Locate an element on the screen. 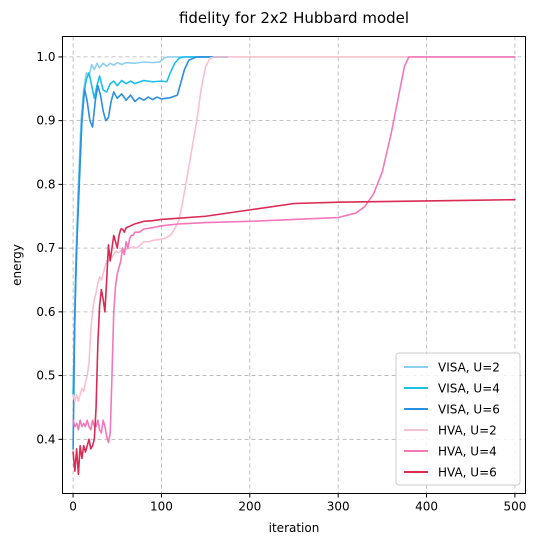 The width and height of the screenshot is (536, 551). legend-label: HVA, U=6 is located at coordinates (467, 473).